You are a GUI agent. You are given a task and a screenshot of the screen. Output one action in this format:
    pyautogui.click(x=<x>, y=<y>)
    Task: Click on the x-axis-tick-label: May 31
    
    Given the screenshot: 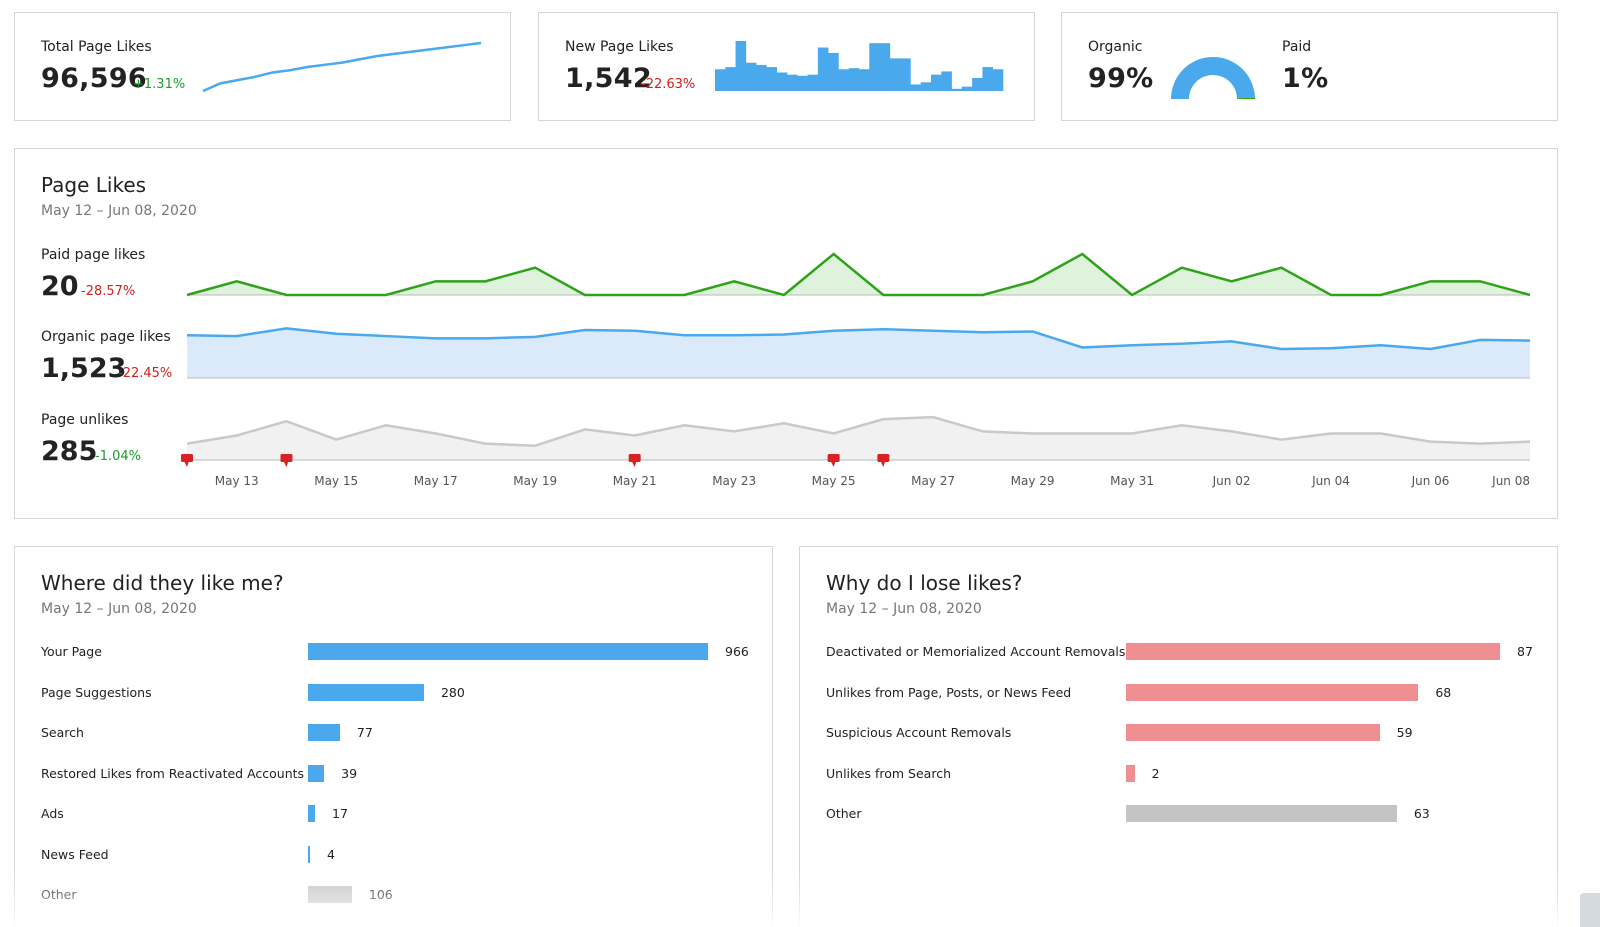 What is the action you would take?
    pyautogui.click(x=1132, y=481)
    